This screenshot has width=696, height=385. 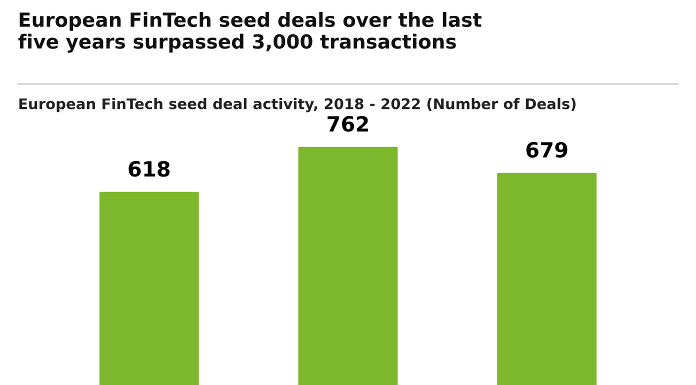 What do you see at coordinates (250, 32) in the screenshot?
I see `chart-title: European FinTech seed deals over the last five years surpassed 3,000 transactions` at bounding box center [250, 32].